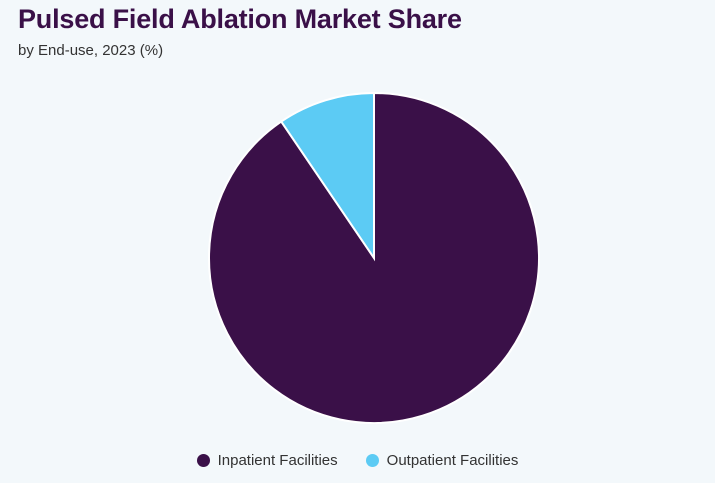 The image size is (715, 483). What do you see at coordinates (372, 460) in the screenshot?
I see `legend-swatch-outpatient` at bounding box center [372, 460].